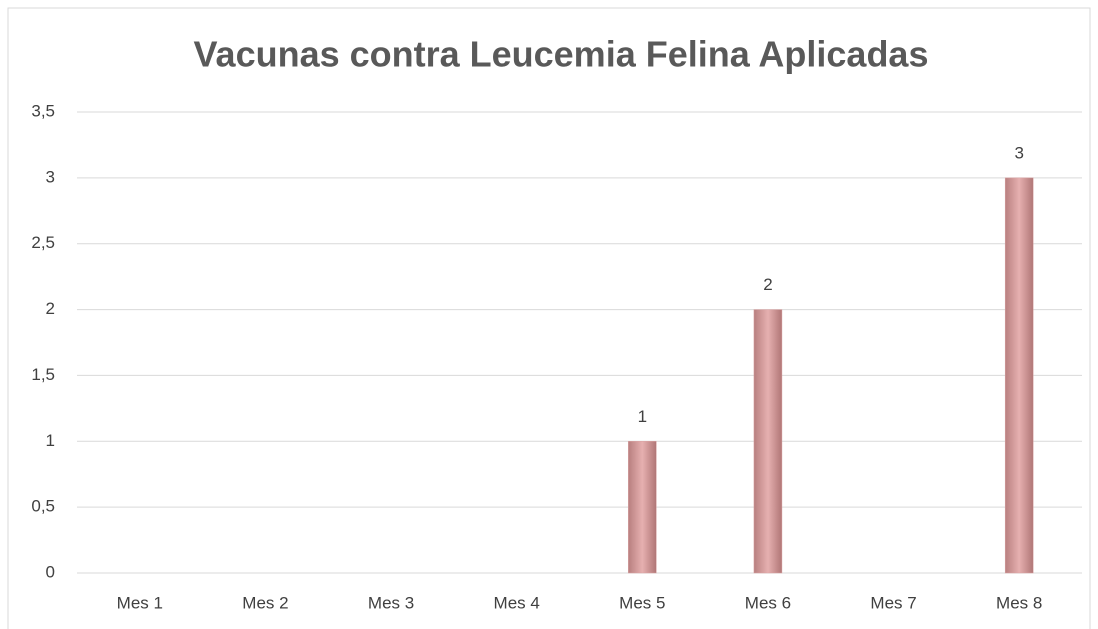  I want to click on y-tick-label: 3,5, so click(43, 110).